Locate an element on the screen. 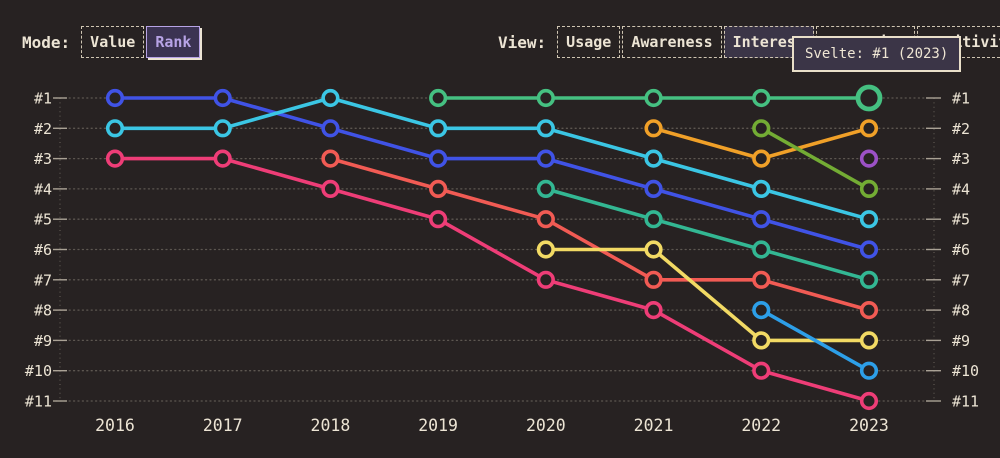  marker-cyan-2017 is located at coordinates (222, 128).